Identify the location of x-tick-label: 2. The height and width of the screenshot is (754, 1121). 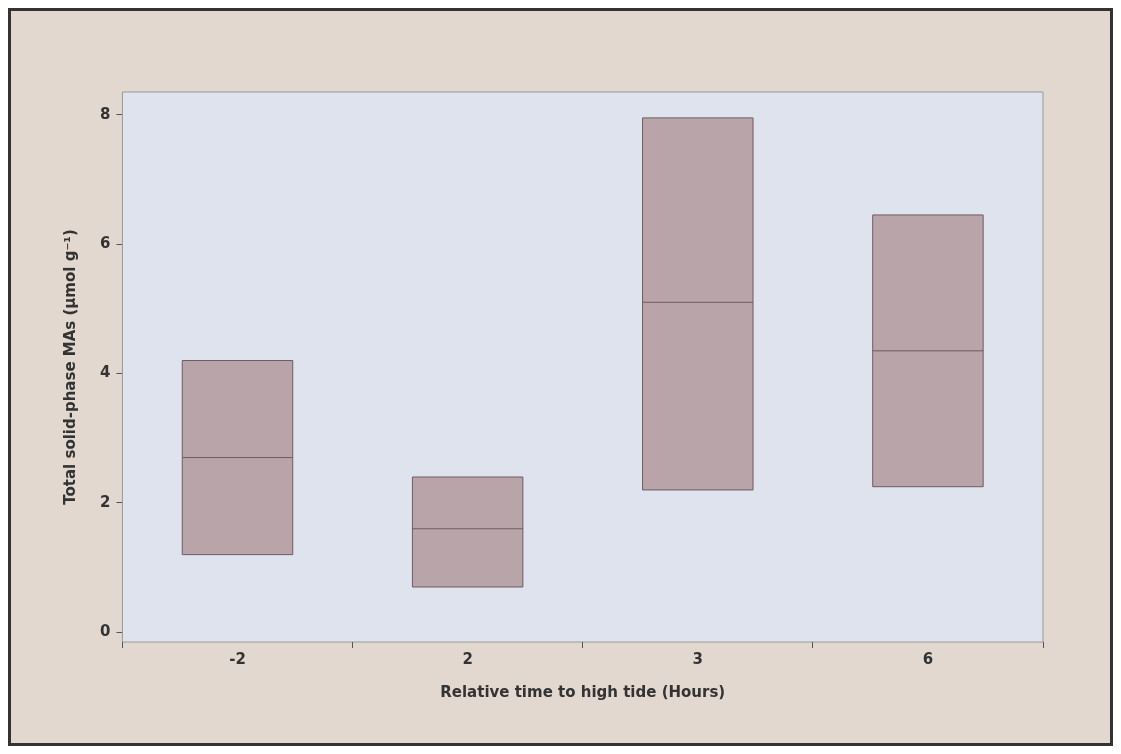
(467, 658).